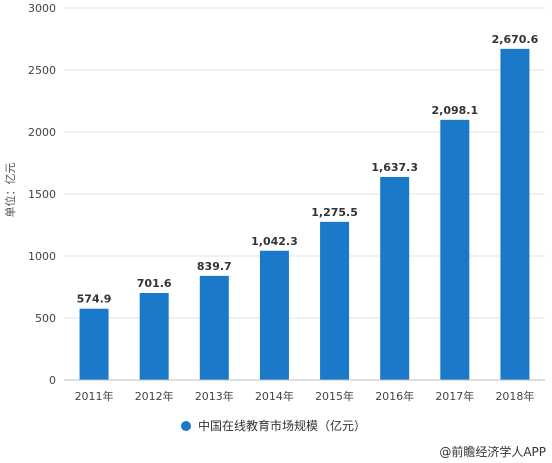  I want to click on data-label: 1,637.3, so click(394, 167).